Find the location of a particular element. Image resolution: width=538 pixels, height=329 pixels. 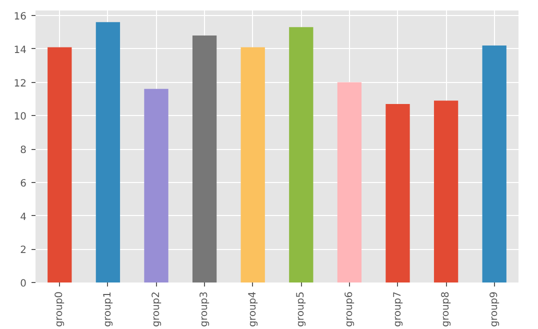

x-tick-label: group2 is located at coordinates (156, 309).